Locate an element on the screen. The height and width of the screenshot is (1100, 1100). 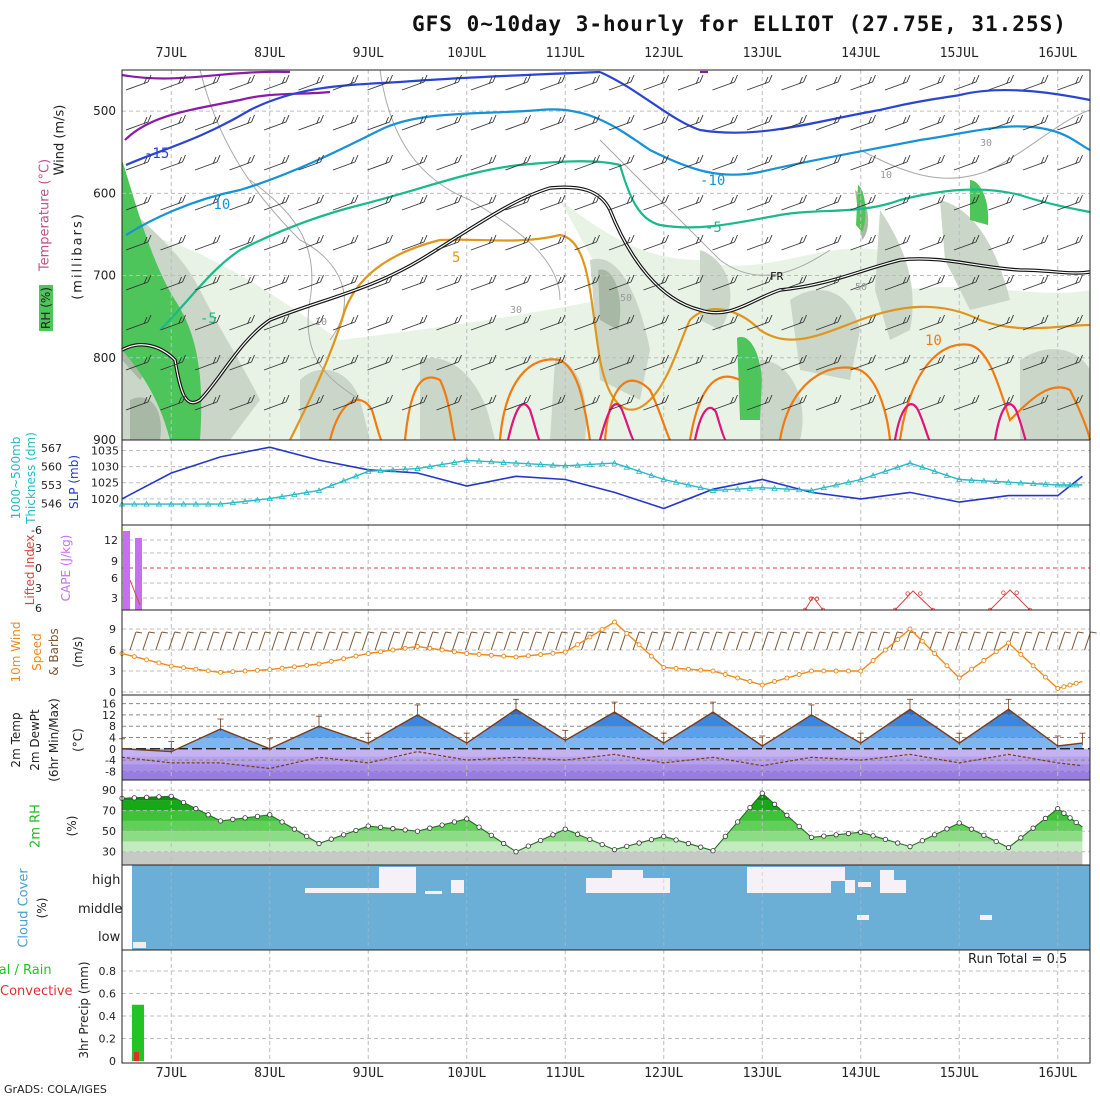
contour-label: 50 is located at coordinates (626, 298).